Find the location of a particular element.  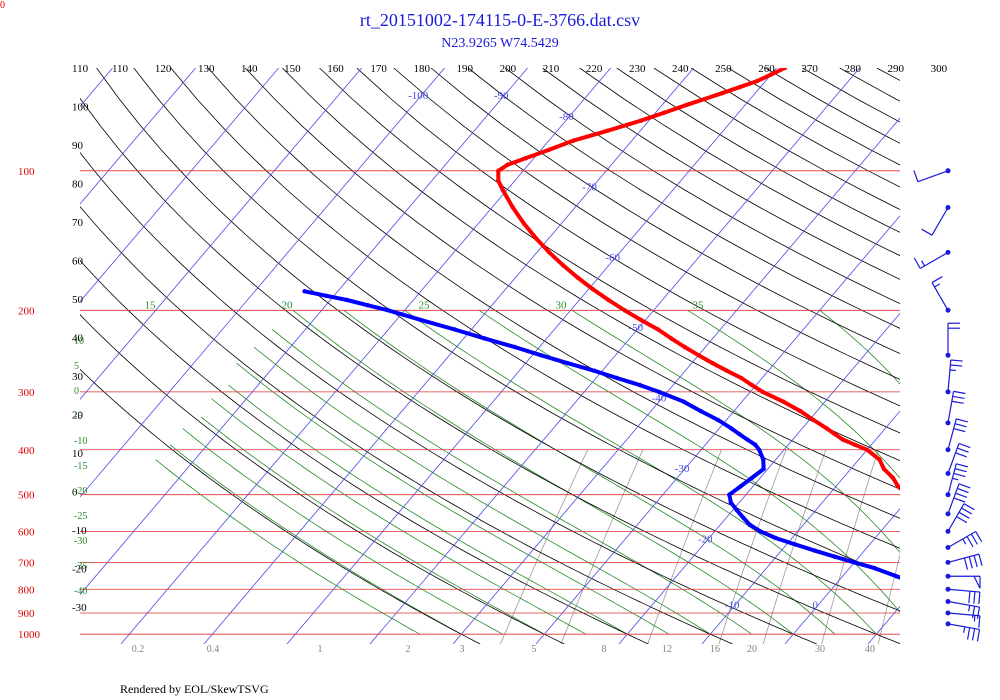

theta-top-label: 220 is located at coordinates (594, 69).